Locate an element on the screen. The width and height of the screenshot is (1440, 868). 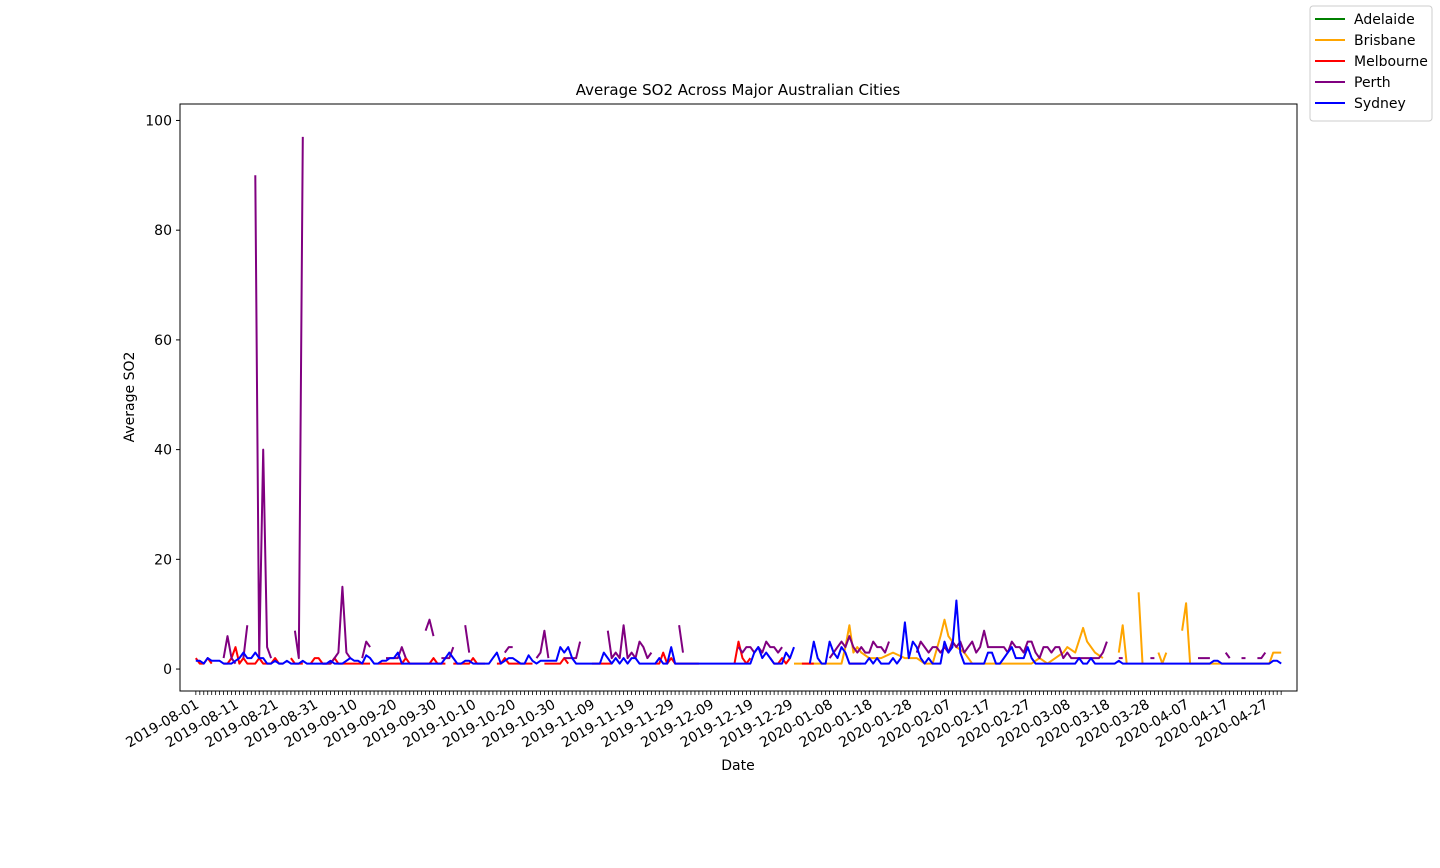
legend-box is located at coordinates (1371, 63).